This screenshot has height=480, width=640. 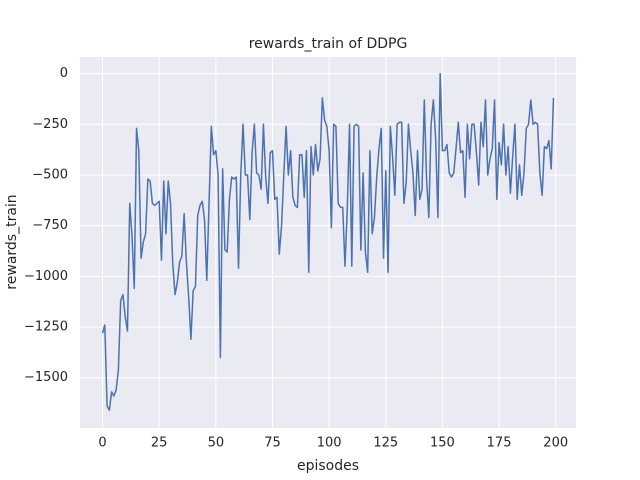 What do you see at coordinates (50, 174) in the screenshot?
I see `y-tick-label: −500` at bounding box center [50, 174].